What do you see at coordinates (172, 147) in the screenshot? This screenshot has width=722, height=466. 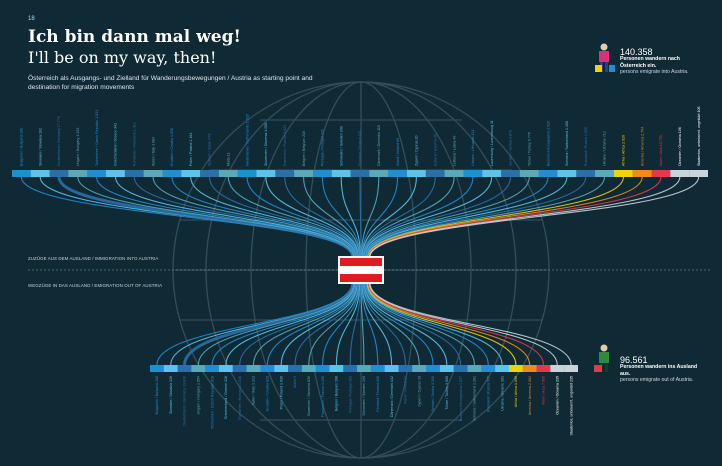 I see `immigration-country-label: Kroatien / Croatia 1.058` at bounding box center [172, 147].